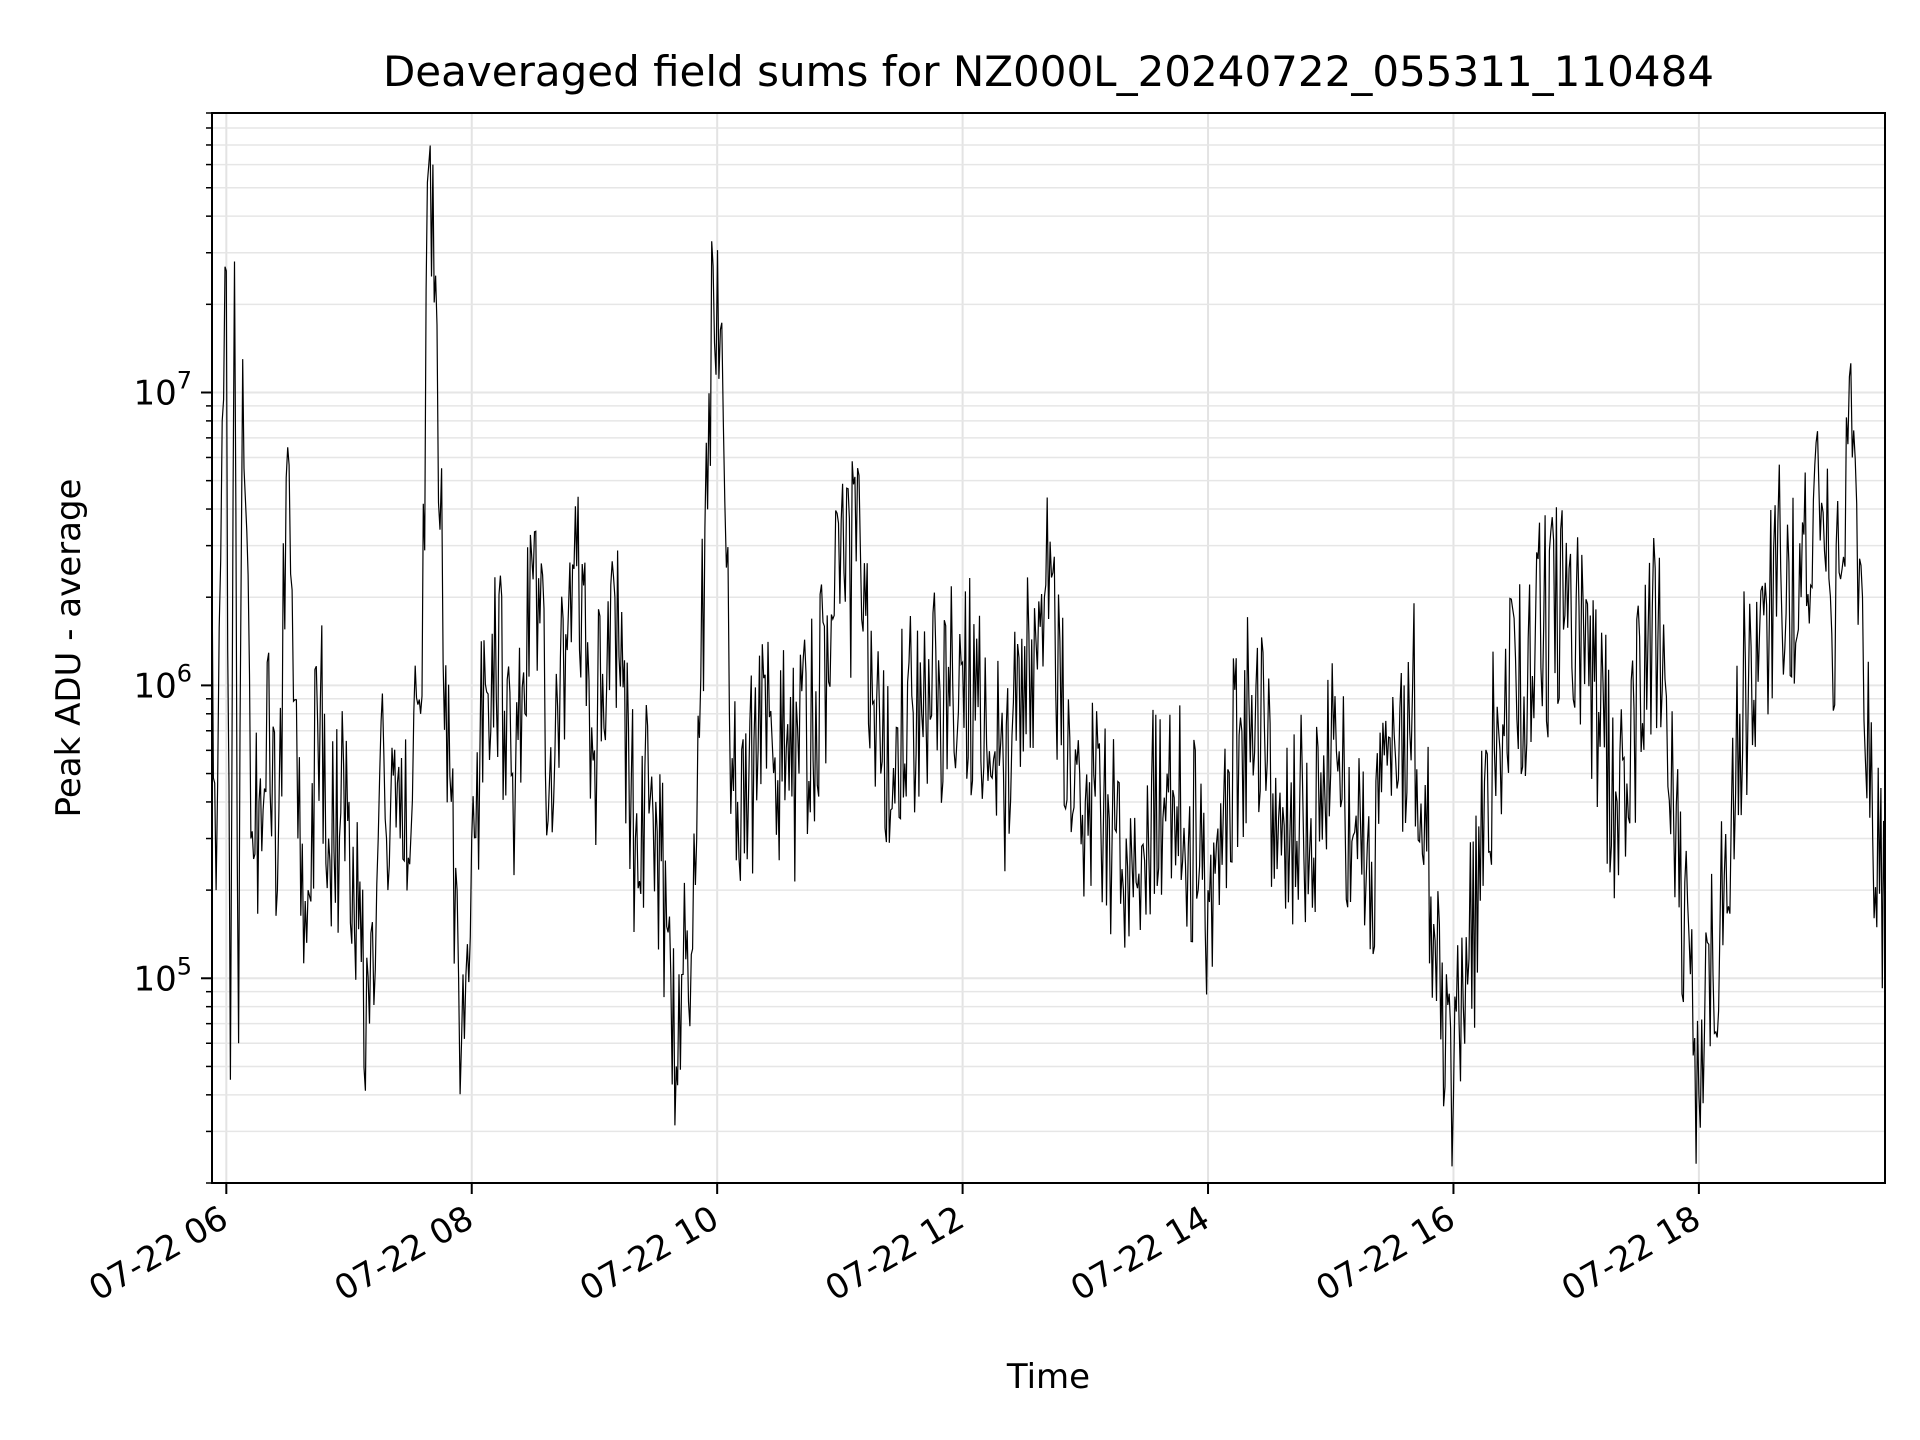  Describe the element at coordinates (1048, 1377) in the screenshot. I see `x-axis-label: Time` at that location.